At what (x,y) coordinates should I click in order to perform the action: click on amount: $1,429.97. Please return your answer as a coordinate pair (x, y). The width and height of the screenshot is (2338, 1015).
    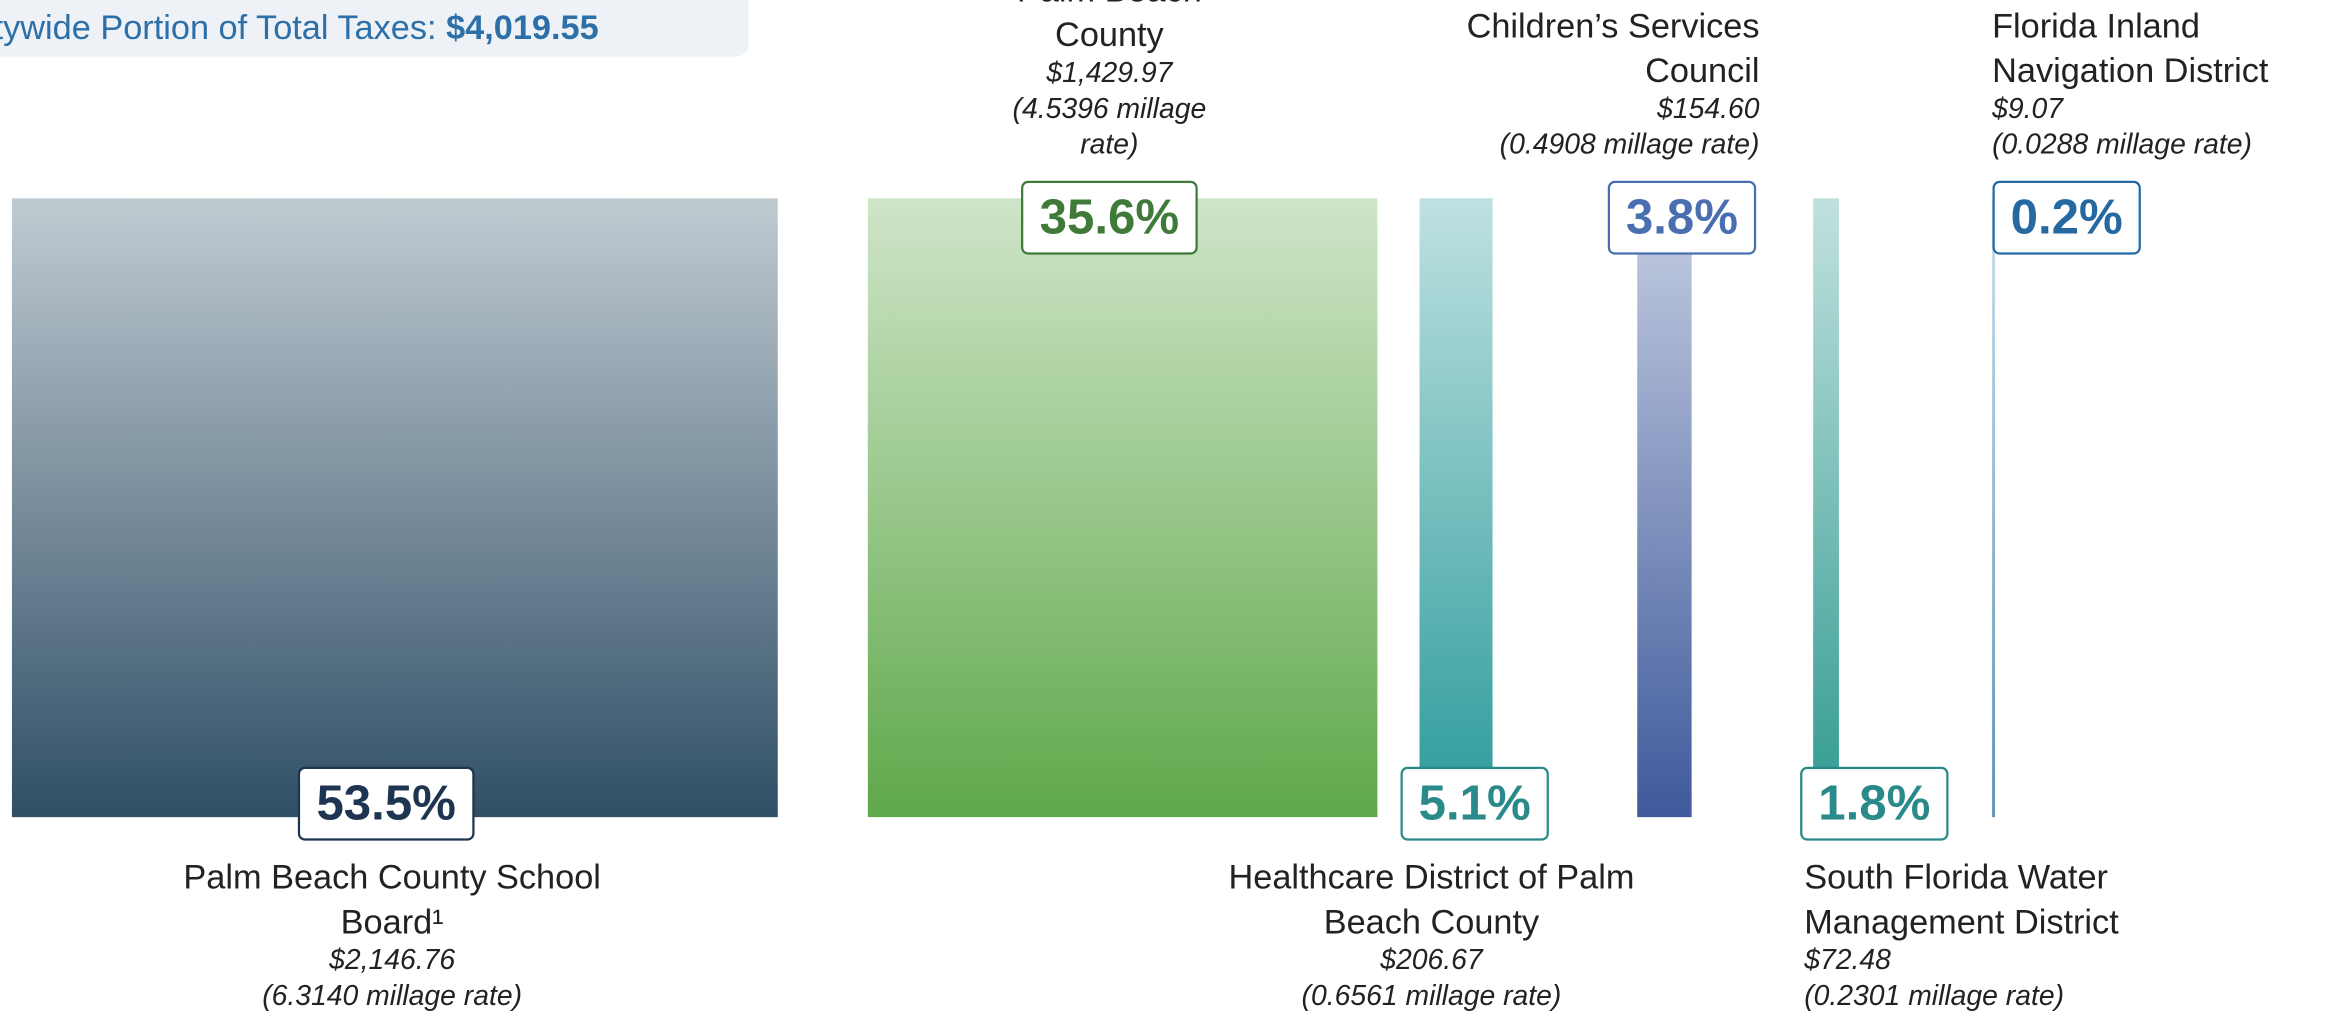
    Looking at the image, I should click on (1109, 74).